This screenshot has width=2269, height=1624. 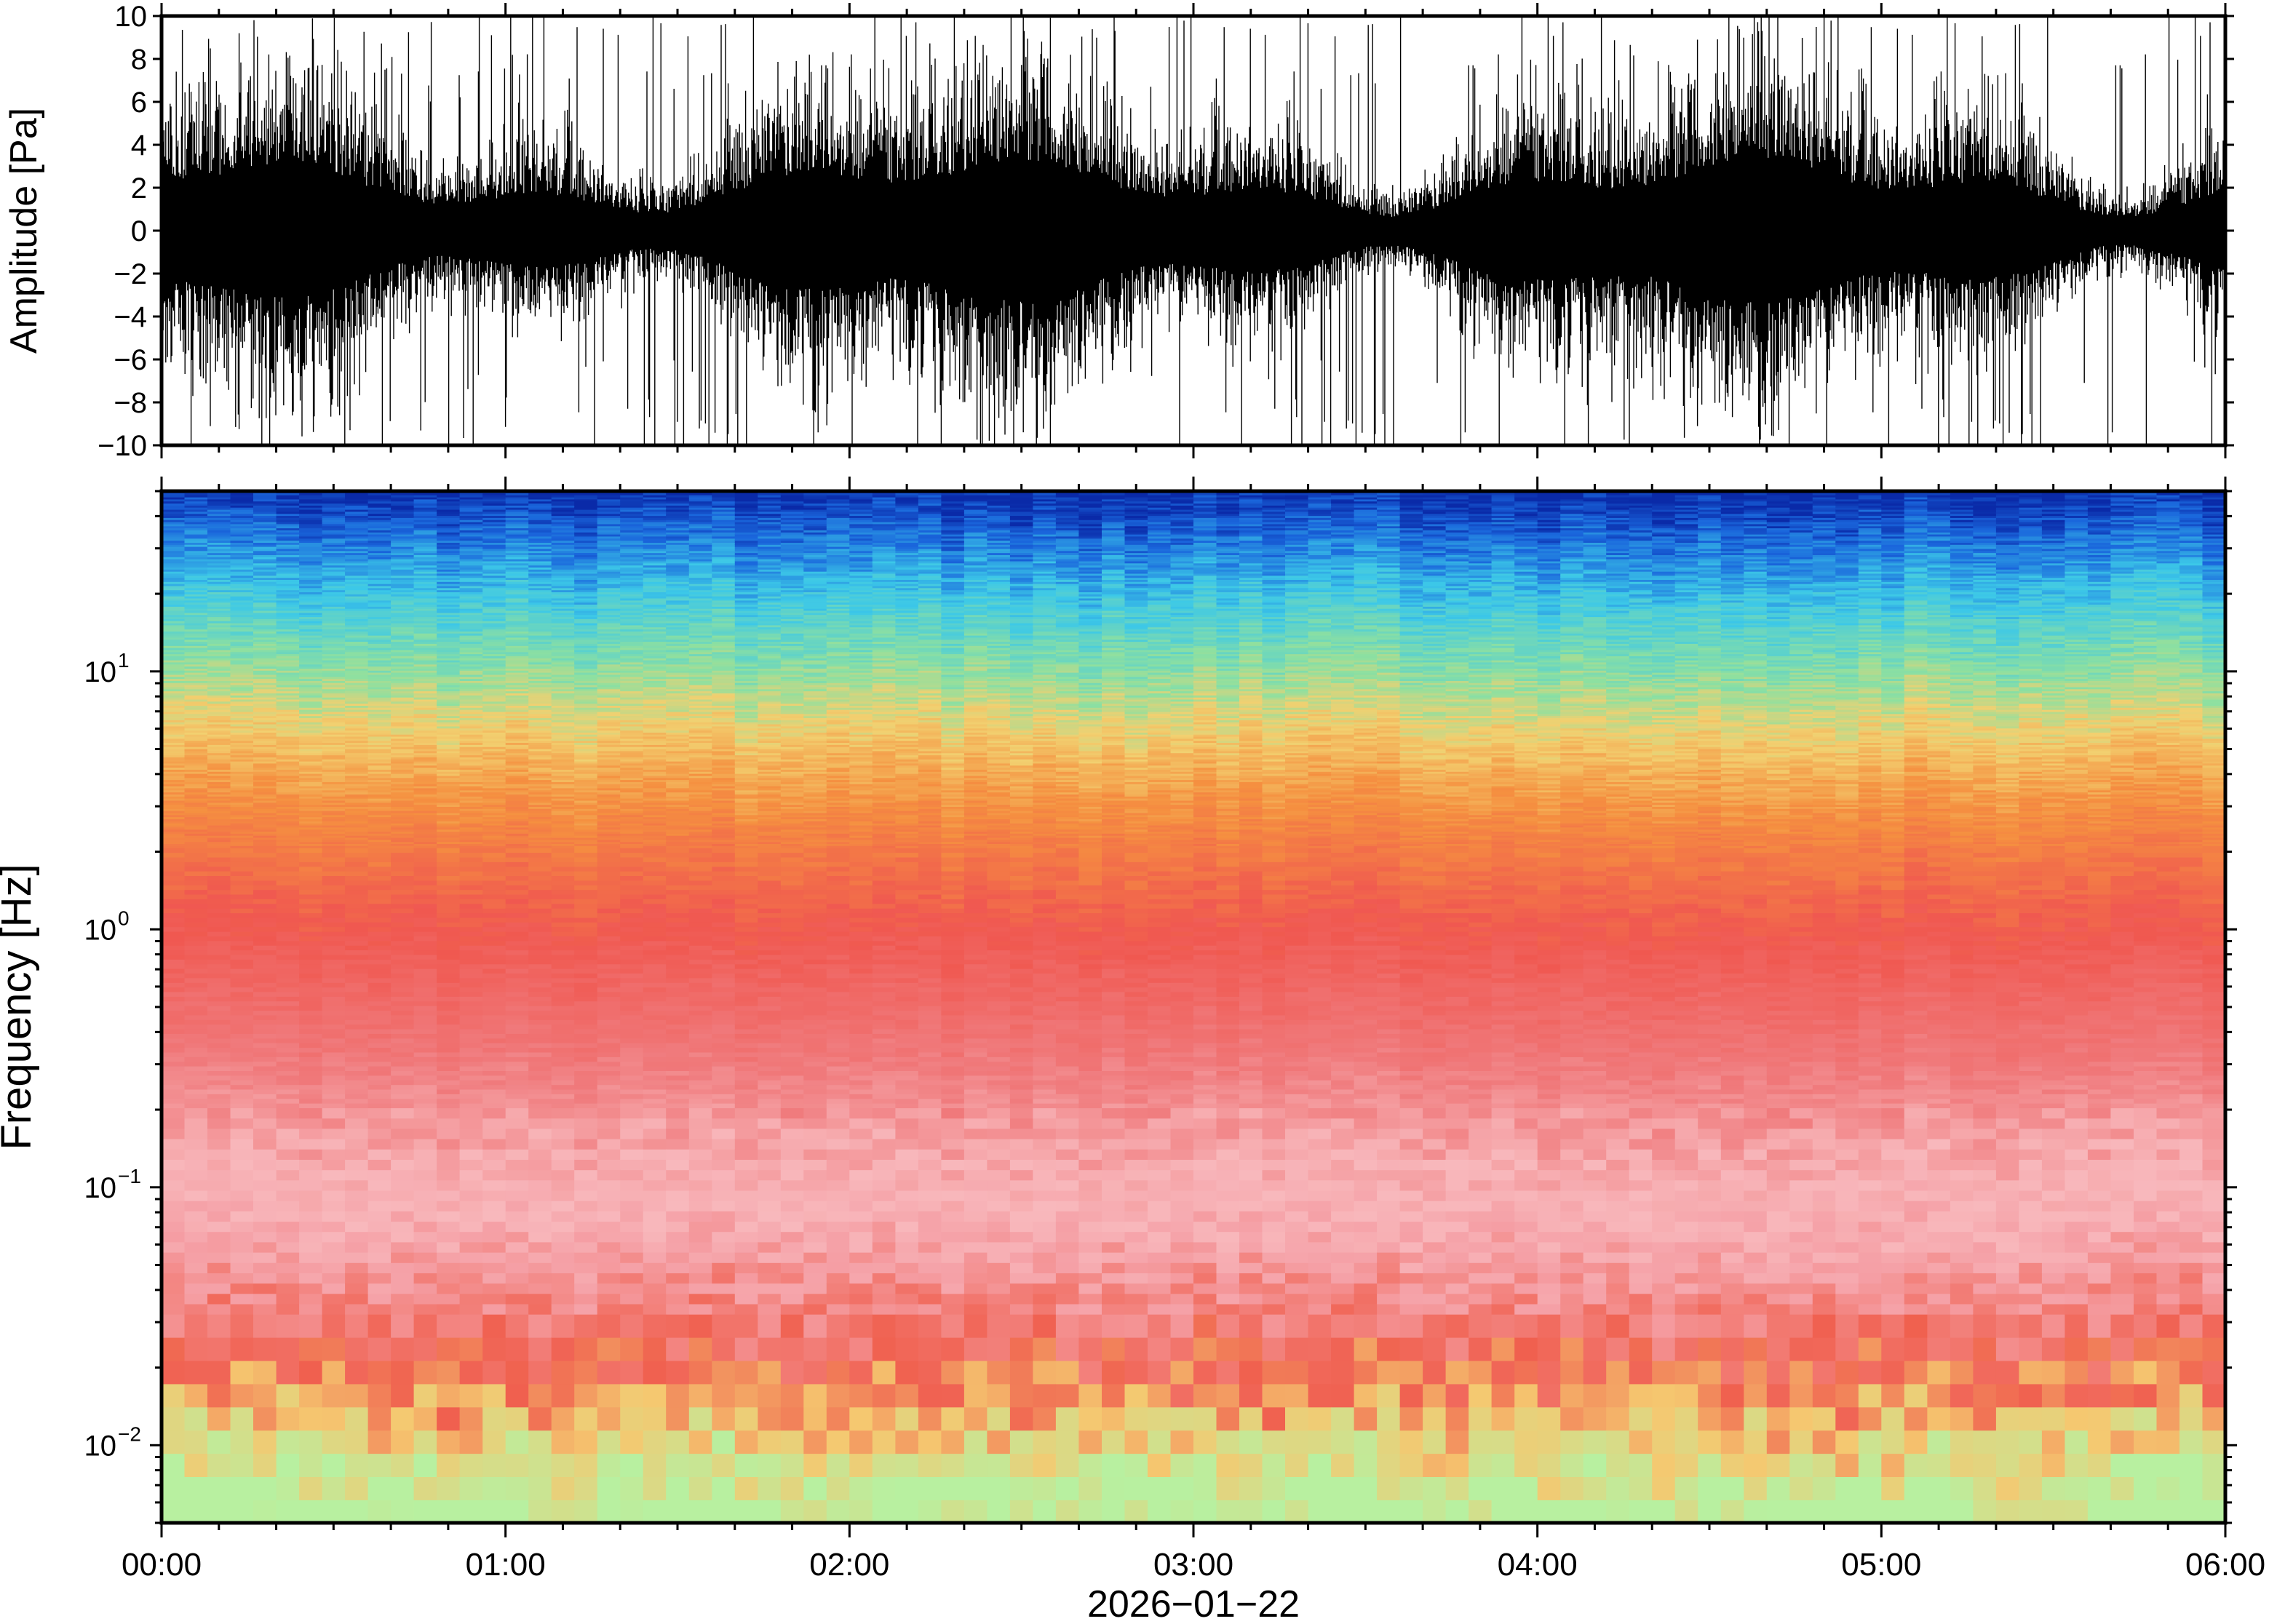 What do you see at coordinates (123, 446) in the screenshot?
I see `waveform-y-tick-label: −10` at bounding box center [123, 446].